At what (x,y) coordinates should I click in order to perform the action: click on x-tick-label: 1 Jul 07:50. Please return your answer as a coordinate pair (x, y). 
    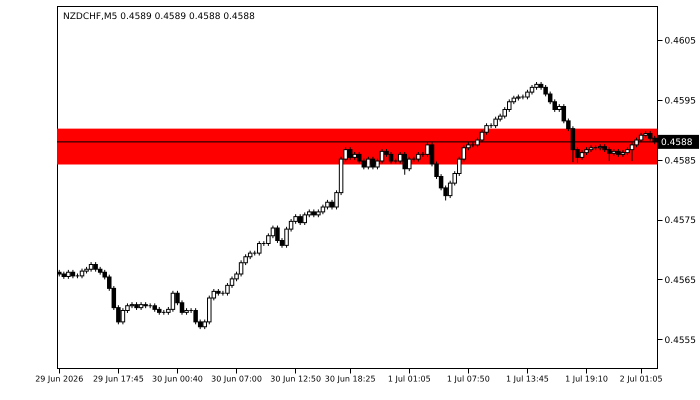
    Looking at the image, I should click on (468, 379).